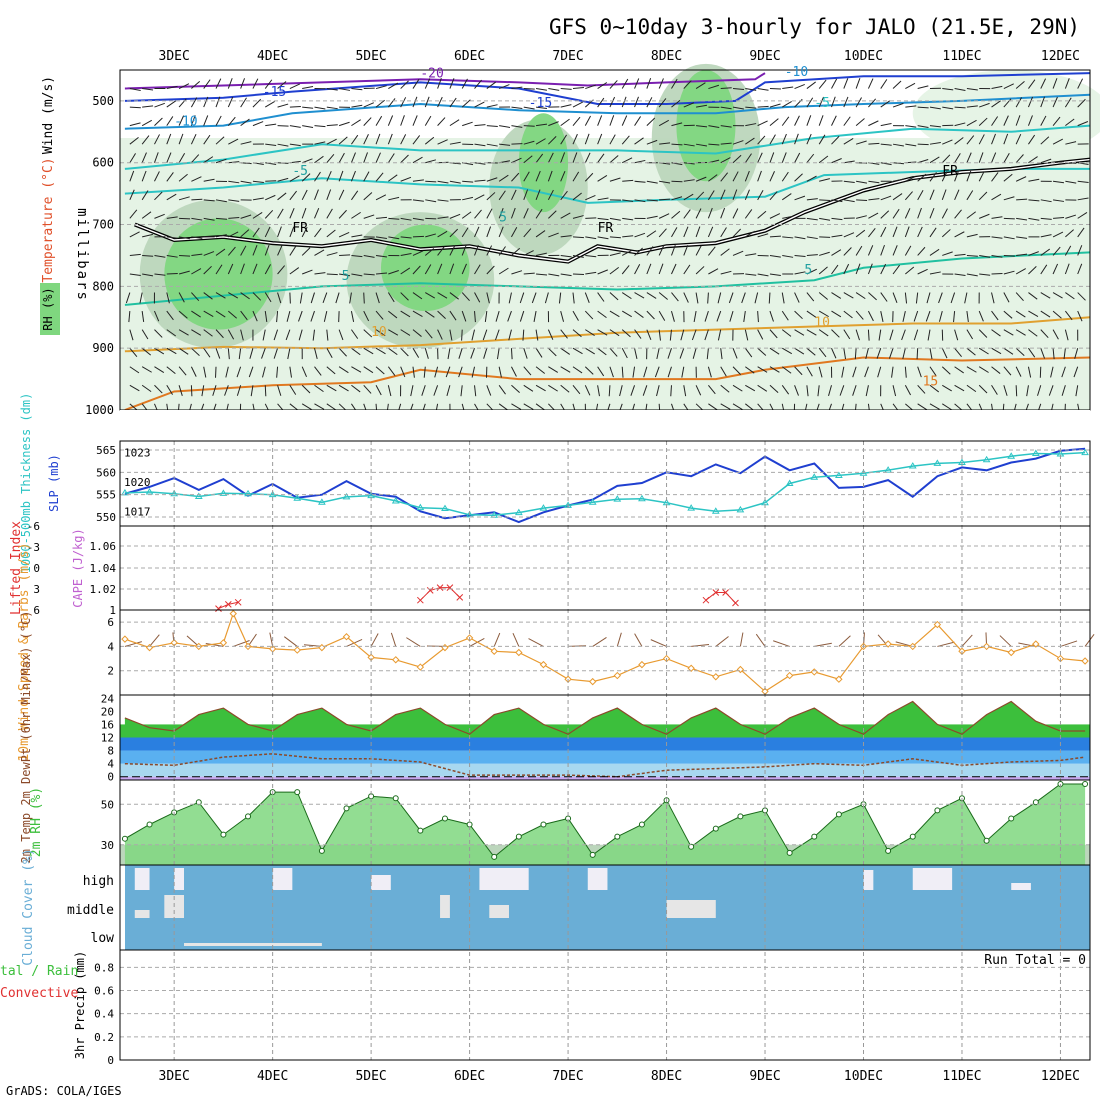 Image resolution: width=1100 pixels, height=1100 pixels. What do you see at coordinates (440, 587) in the screenshot?
I see `lifted-index-marker` at bounding box center [440, 587].